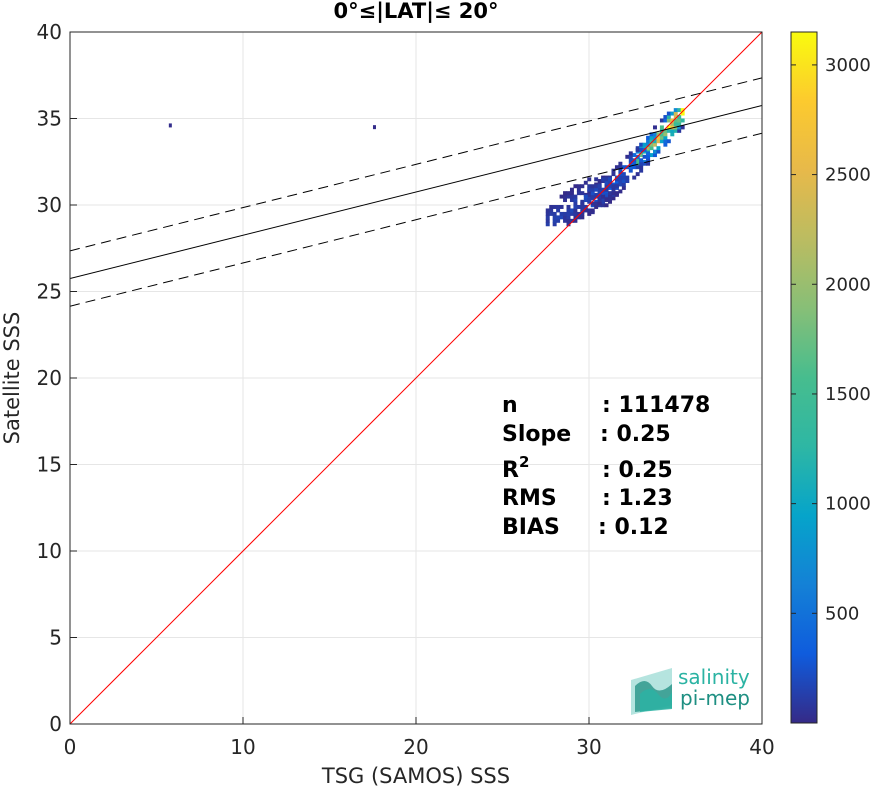 The width and height of the screenshot is (879, 789). Describe the element at coordinates (848, 284) in the screenshot. I see `colorbar-tick-label: 2000` at that location.